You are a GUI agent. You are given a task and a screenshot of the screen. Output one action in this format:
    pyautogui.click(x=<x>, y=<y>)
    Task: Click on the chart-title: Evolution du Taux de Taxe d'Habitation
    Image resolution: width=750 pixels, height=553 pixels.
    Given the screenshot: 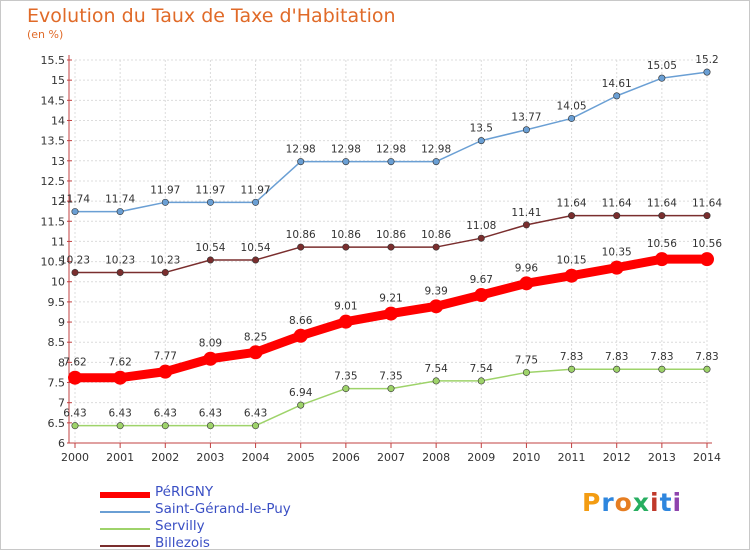 What is the action you would take?
    pyautogui.click(x=211, y=16)
    